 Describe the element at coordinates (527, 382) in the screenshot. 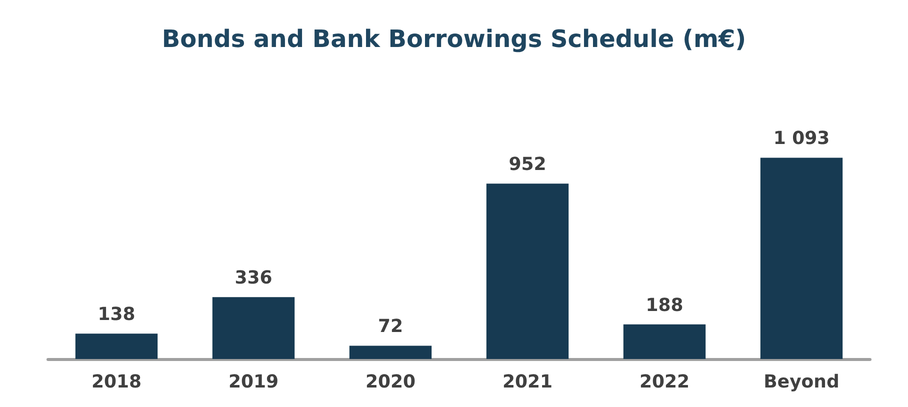

I see `x-tick-label: 2021` at that location.